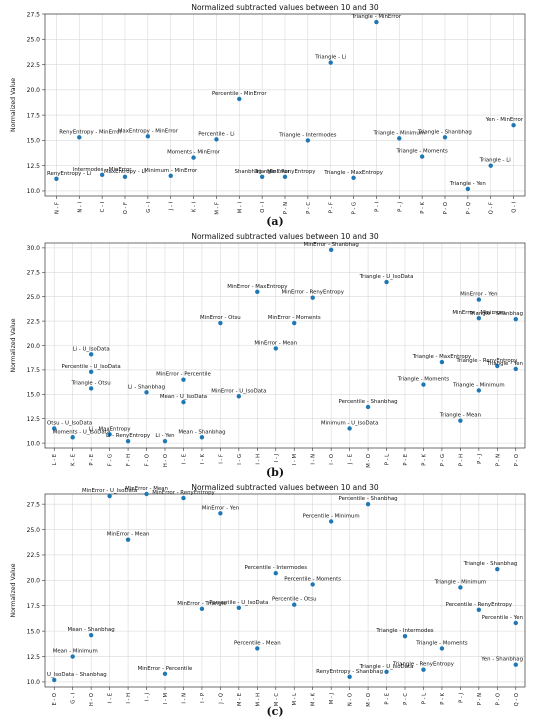  Describe the element at coordinates (221, 699) in the screenshot. I see `x-tick-label: J - Q` at that location.